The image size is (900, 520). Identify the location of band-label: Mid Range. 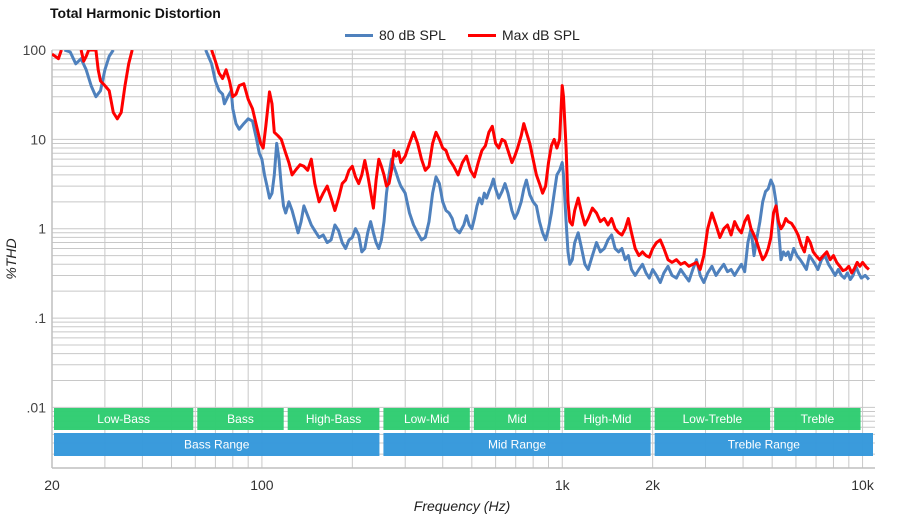
(517, 445).